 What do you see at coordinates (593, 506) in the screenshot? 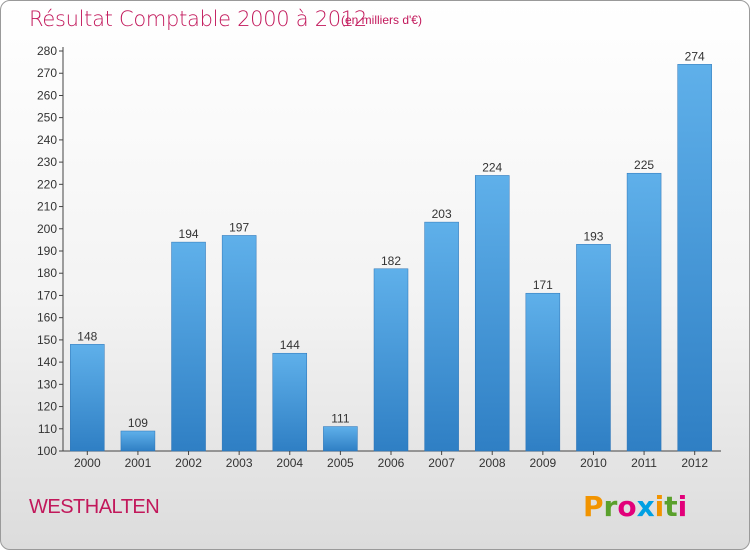
I see `logo-letter: P` at bounding box center [593, 506].